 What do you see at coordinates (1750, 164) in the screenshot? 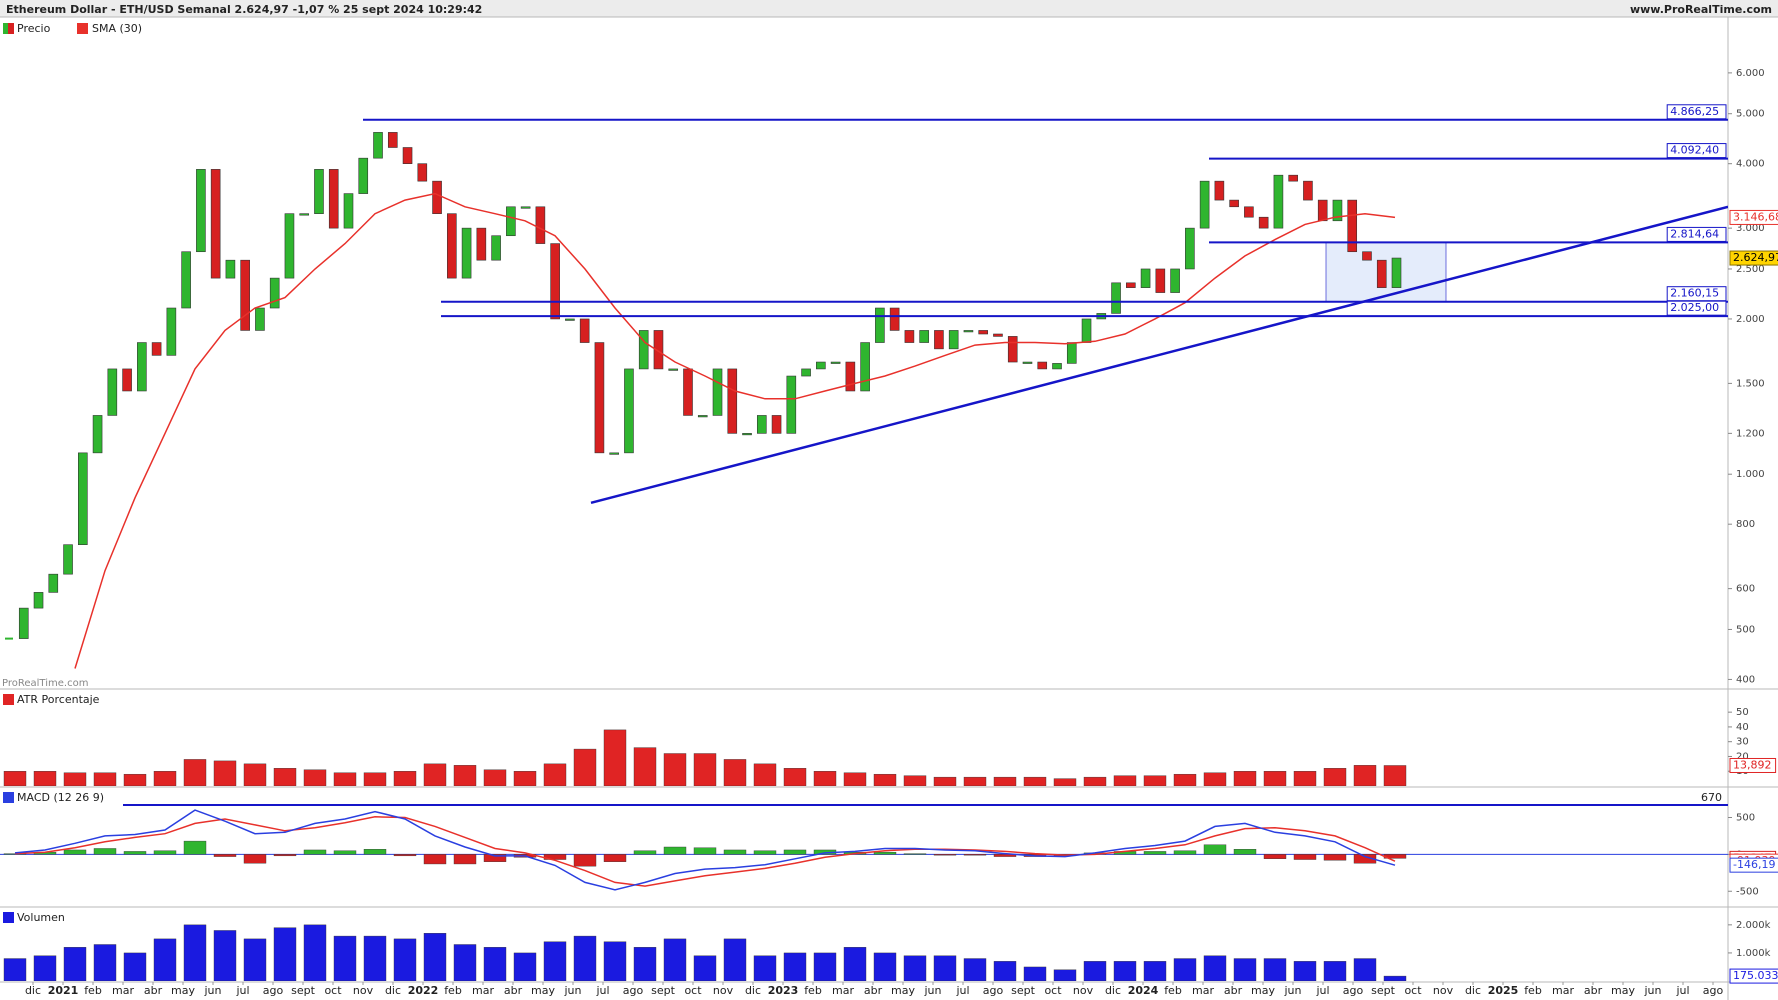
I see `y-tick-label: 4.000` at bounding box center [1750, 164].